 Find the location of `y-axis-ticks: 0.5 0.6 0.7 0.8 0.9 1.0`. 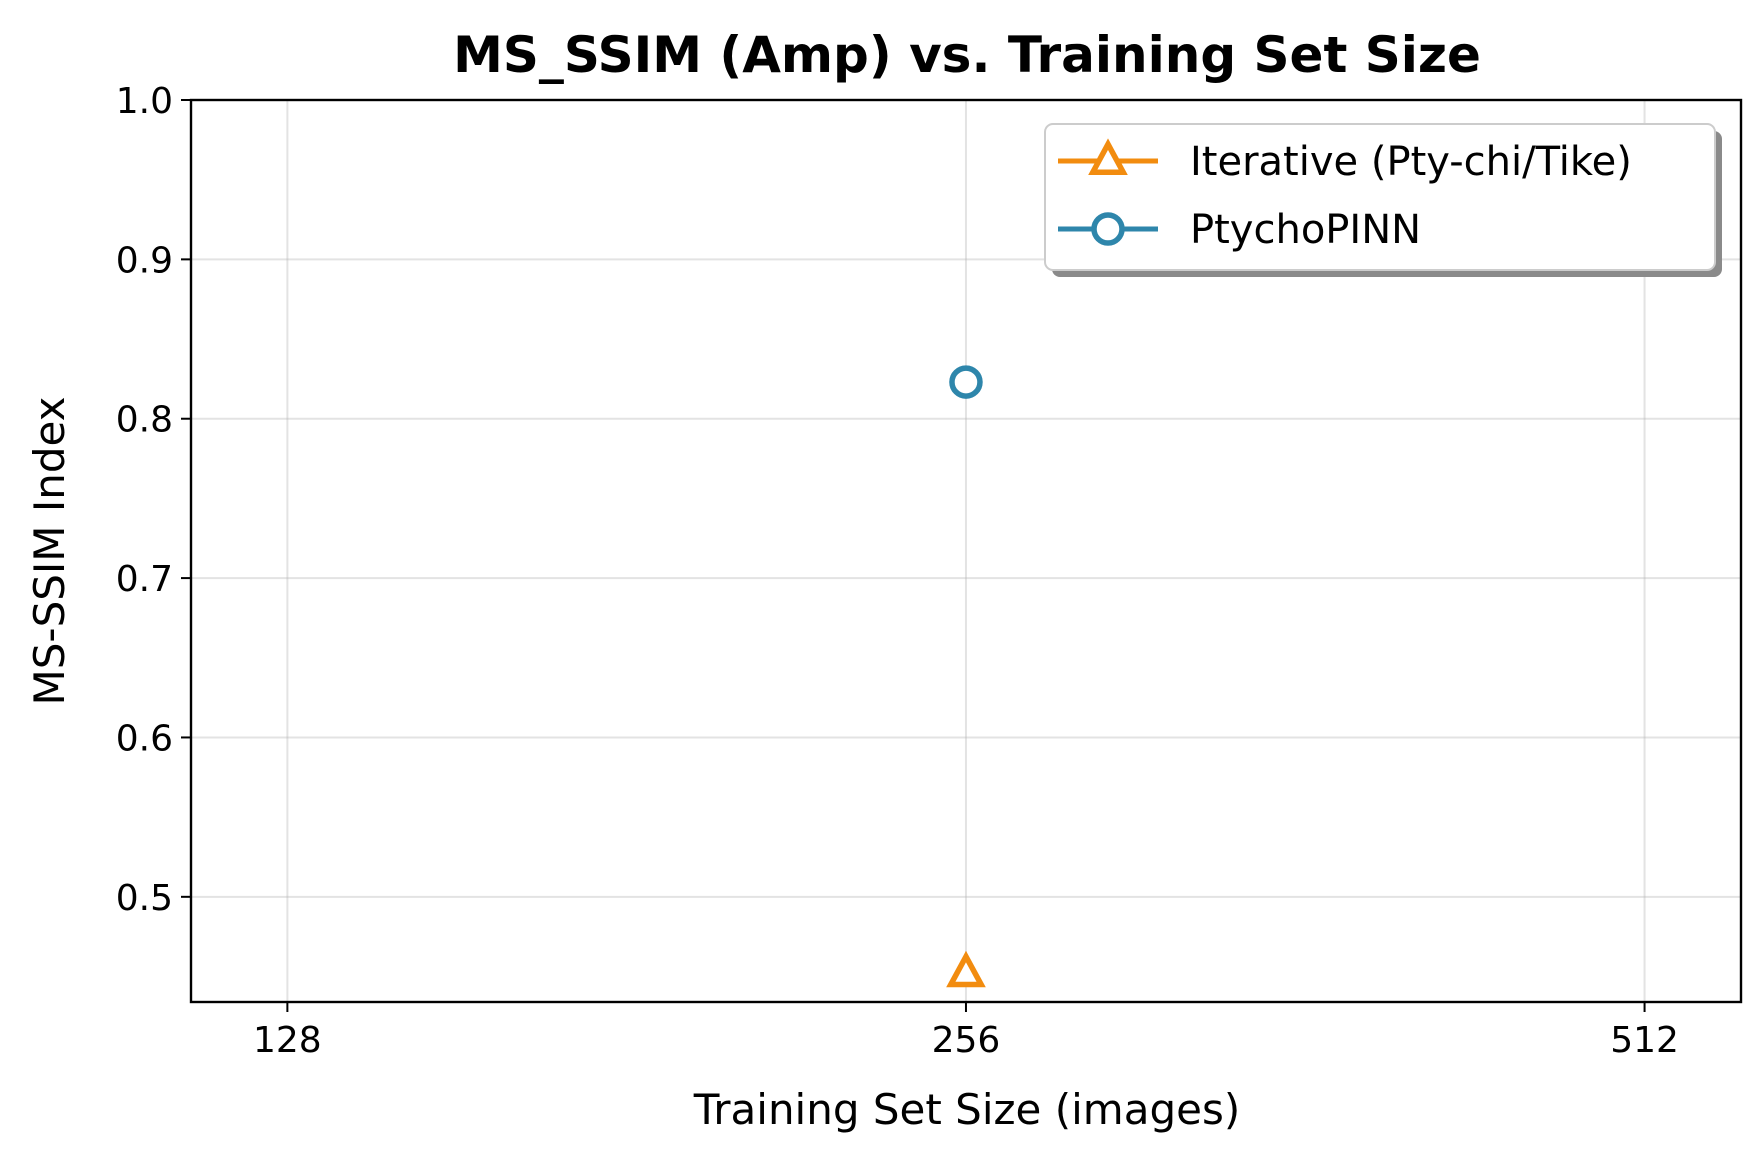

y-axis-ticks: 0.5 0.6 0.7 0.8 0.9 1.0 is located at coordinates (153, 500).